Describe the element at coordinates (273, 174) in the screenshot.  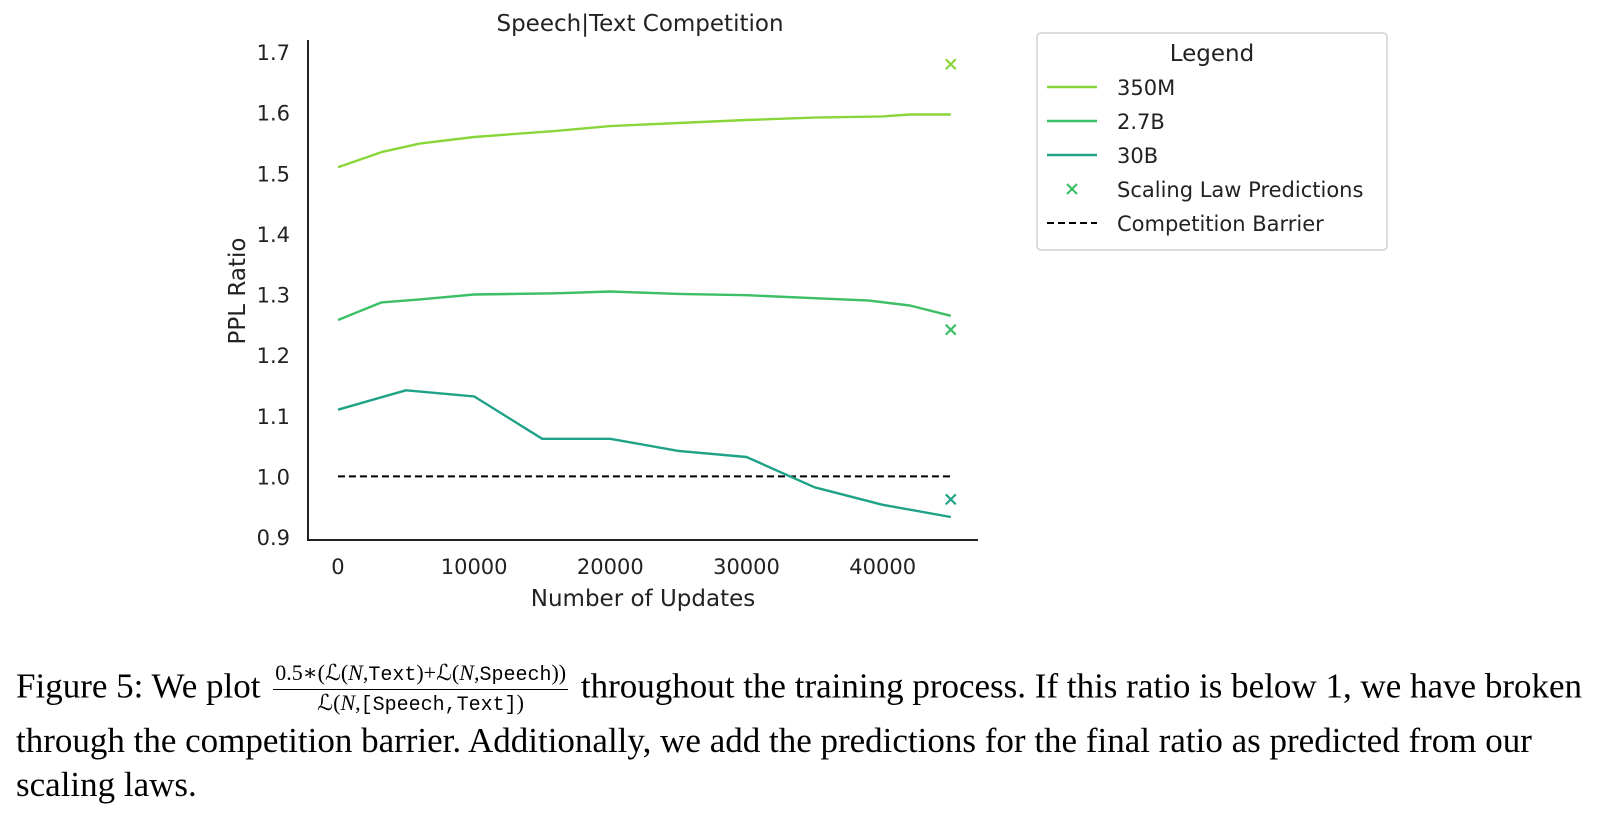
I see `y-tick-label: 1.5` at that location.